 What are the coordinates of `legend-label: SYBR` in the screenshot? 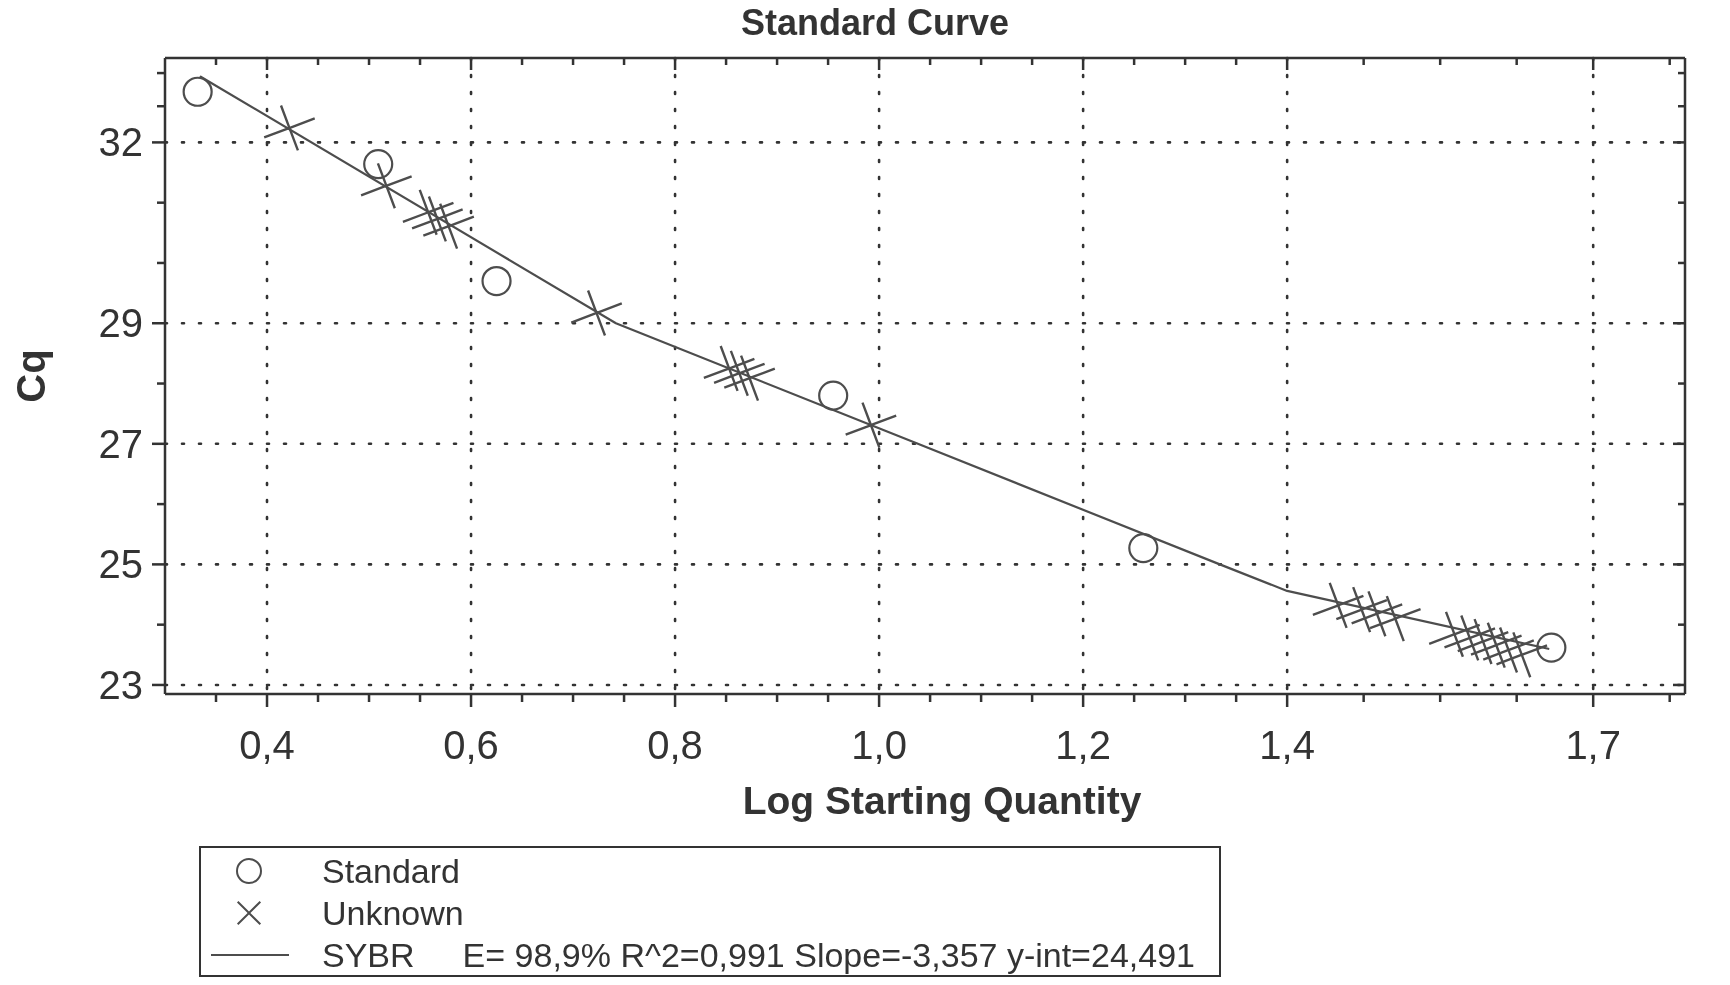 It's located at (368, 955).